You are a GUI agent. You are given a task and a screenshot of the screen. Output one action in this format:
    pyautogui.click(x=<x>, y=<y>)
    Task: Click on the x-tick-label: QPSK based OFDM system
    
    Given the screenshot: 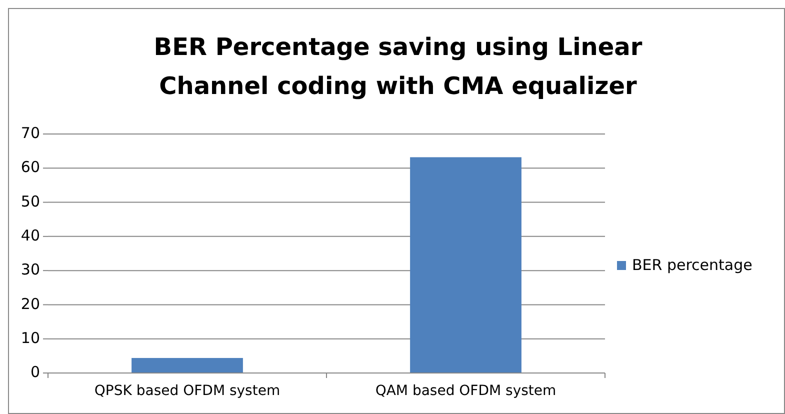 What is the action you would take?
    pyautogui.click(x=187, y=391)
    